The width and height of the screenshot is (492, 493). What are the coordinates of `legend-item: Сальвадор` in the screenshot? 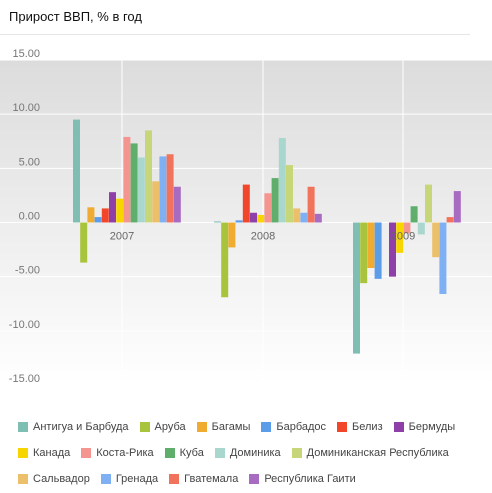 It's located at (54, 479).